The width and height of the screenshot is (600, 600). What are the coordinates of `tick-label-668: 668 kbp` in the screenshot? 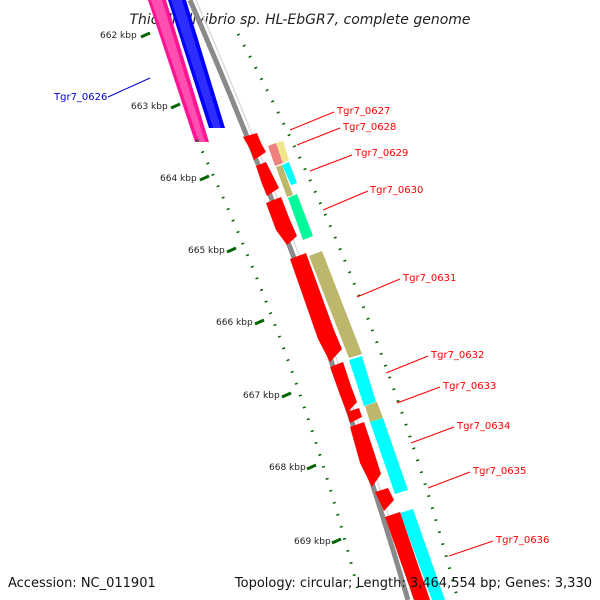 It's located at (287, 468).